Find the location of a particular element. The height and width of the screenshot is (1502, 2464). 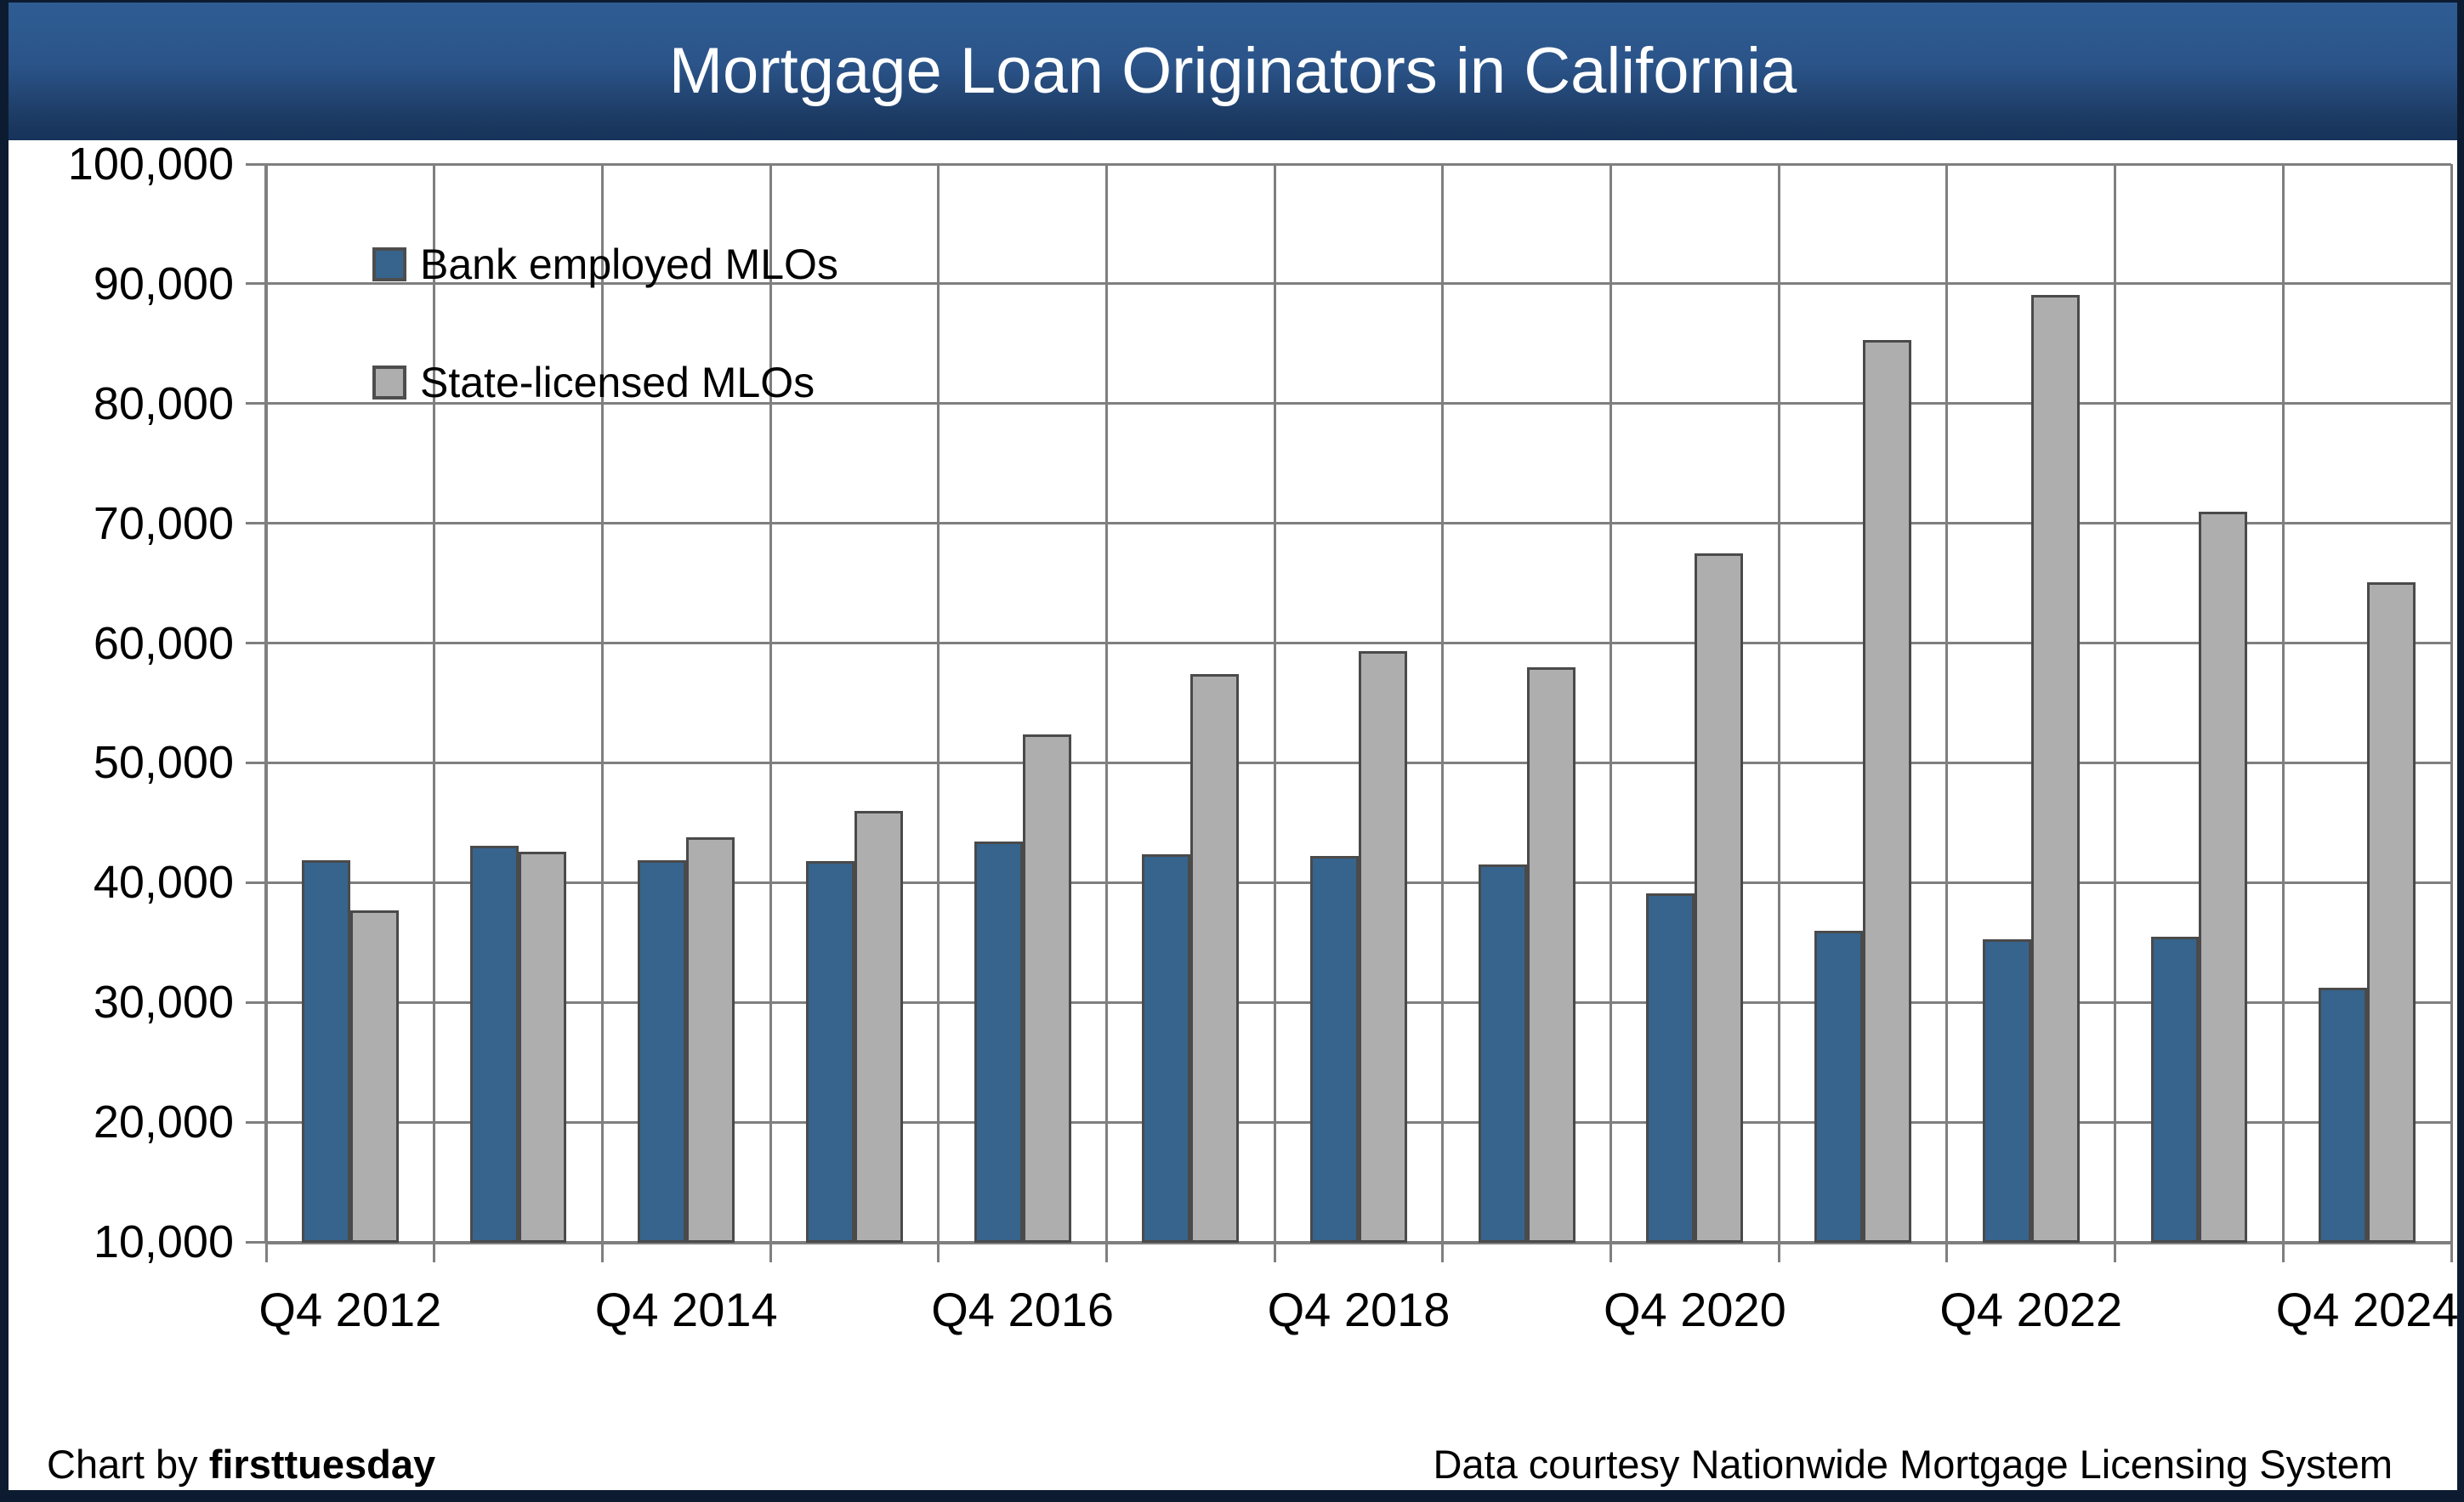

bar-bank-employed-mlos-q4-2013 is located at coordinates (494, 1044).